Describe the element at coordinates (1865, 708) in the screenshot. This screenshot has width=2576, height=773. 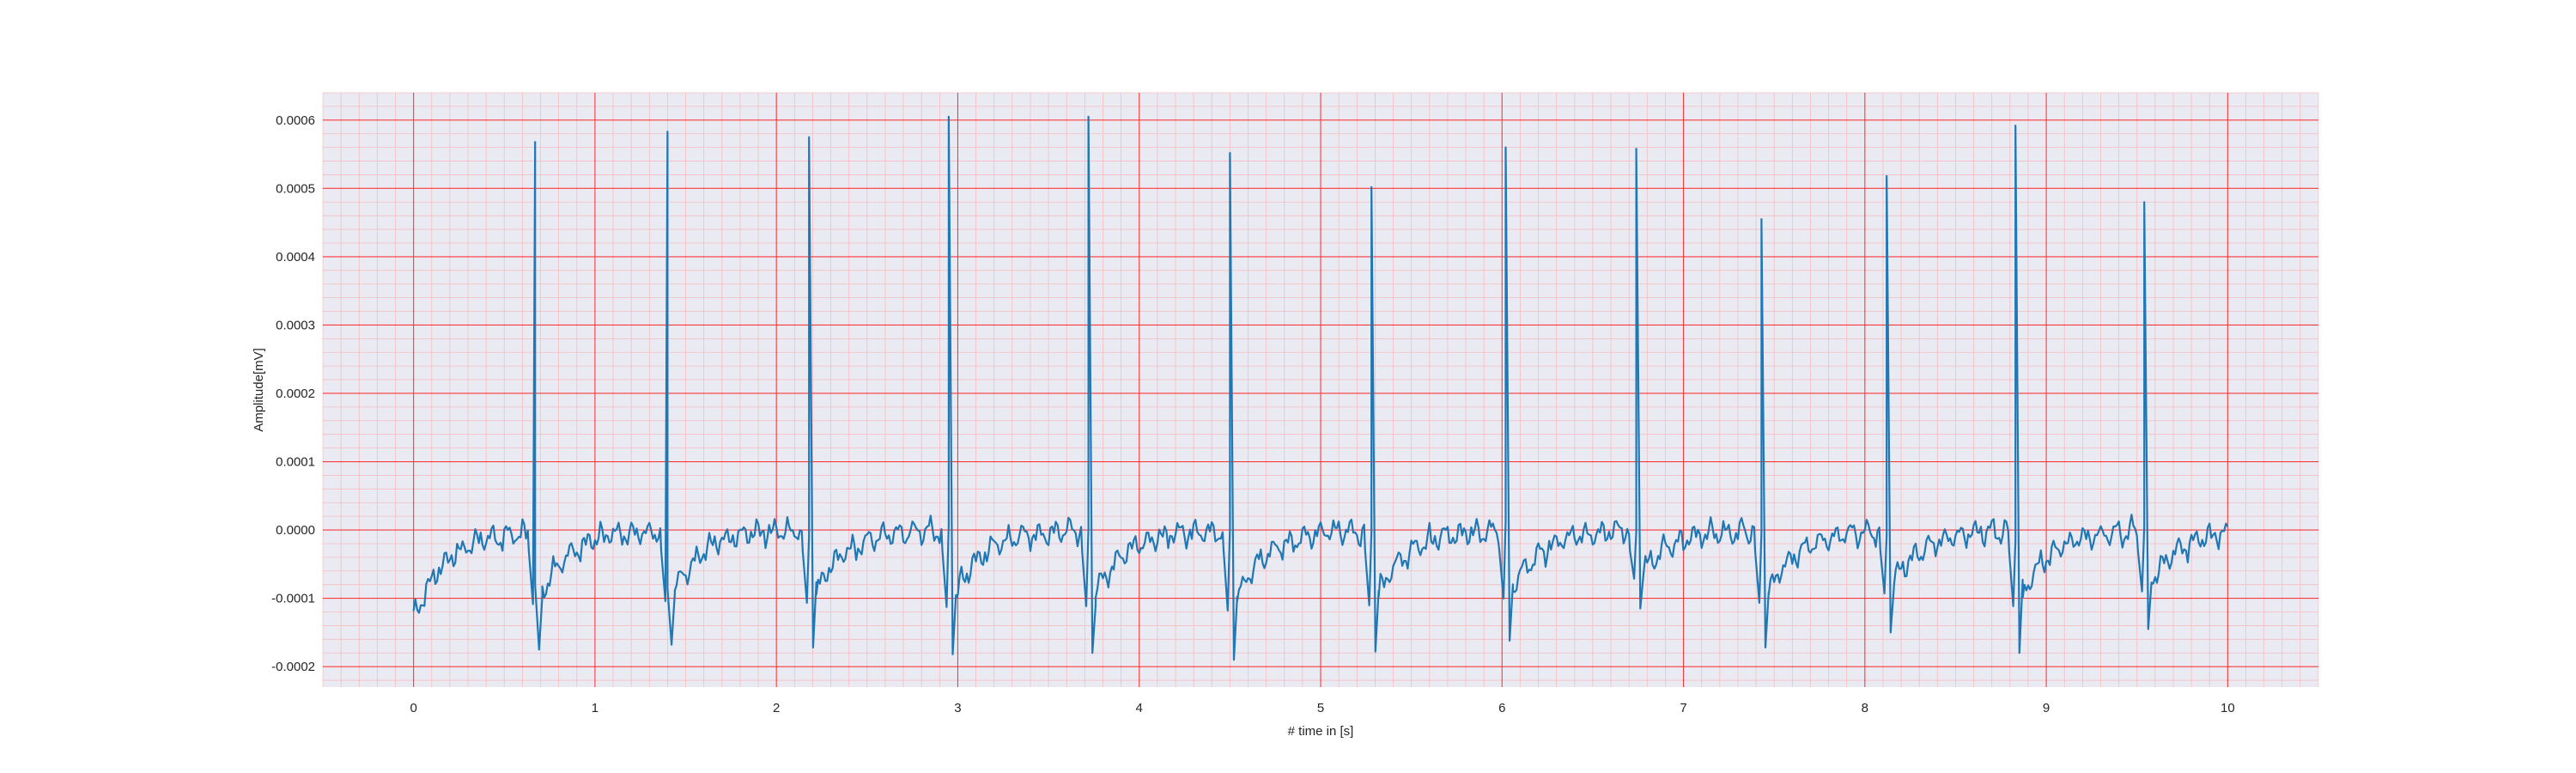
I see `x-tick-label: 8` at that location.